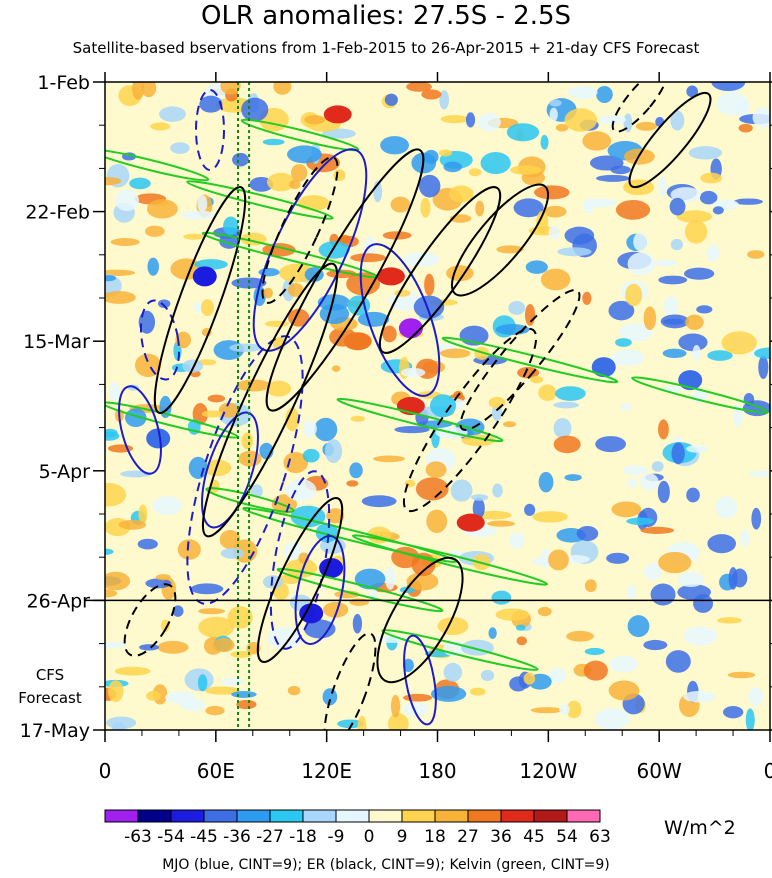  I want to click on colorbar-label: -63, so click(138, 837).